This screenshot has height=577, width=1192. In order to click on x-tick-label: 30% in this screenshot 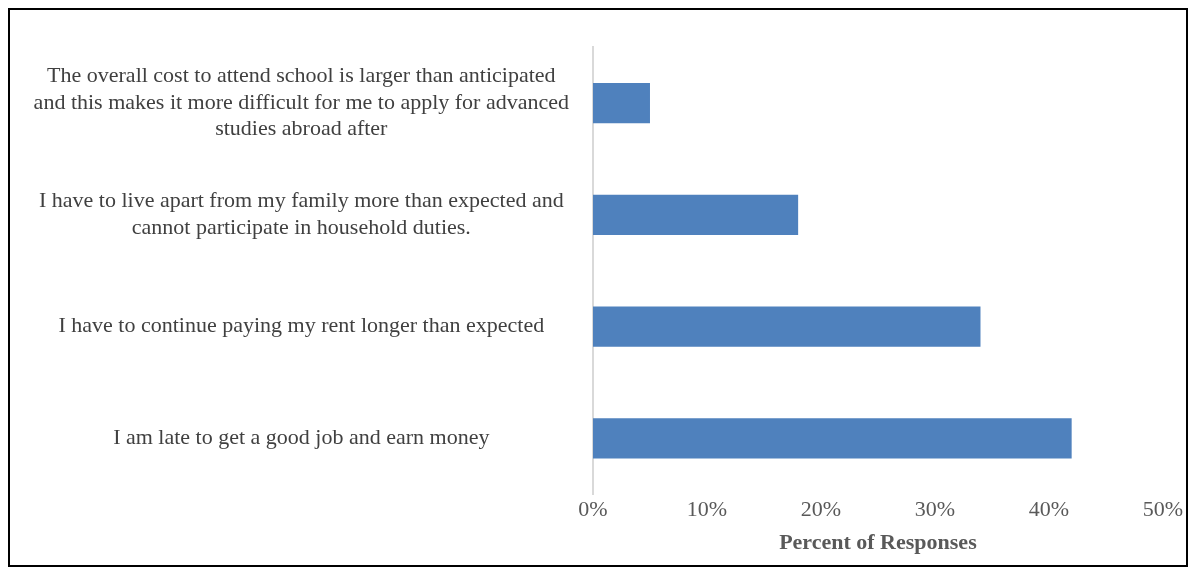, I will do `click(935, 509)`.